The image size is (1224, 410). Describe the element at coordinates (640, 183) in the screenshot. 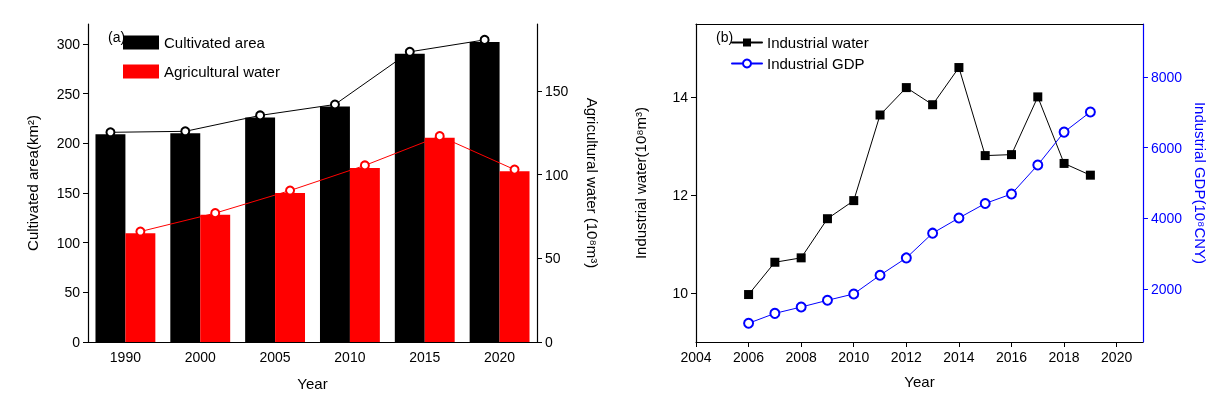

I see `y-axis-title: Industrial water(10⁸m³)` at that location.